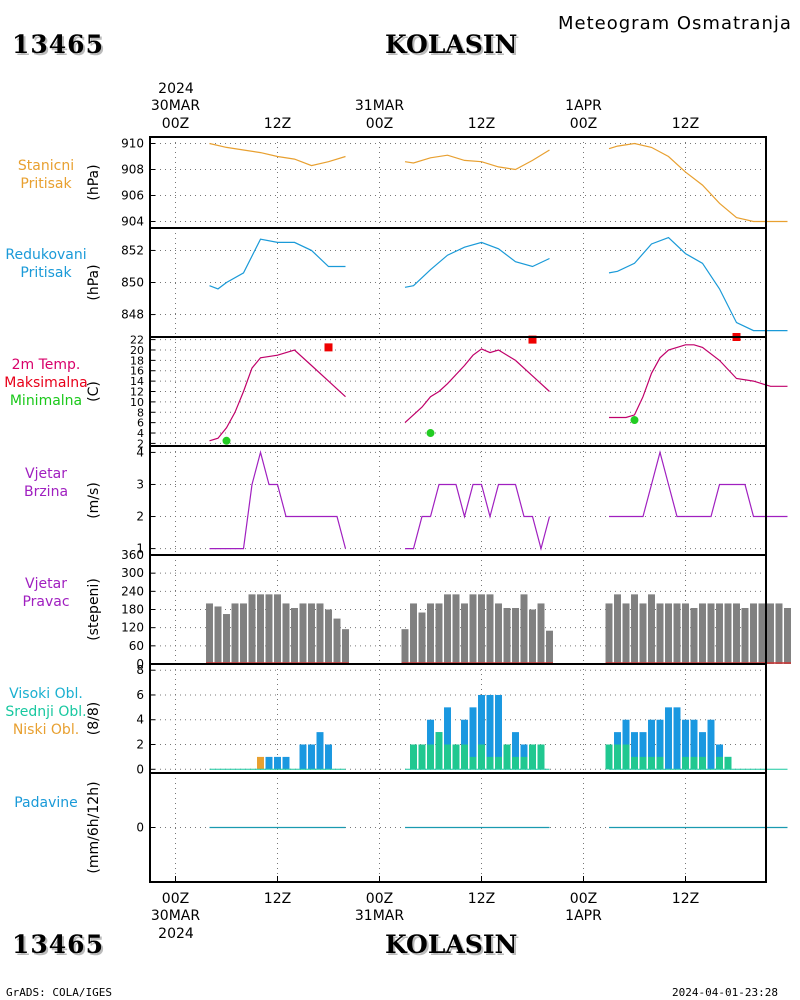  Describe the element at coordinates (140, 549) in the screenshot. I see `y-tick-label: 1` at that location.